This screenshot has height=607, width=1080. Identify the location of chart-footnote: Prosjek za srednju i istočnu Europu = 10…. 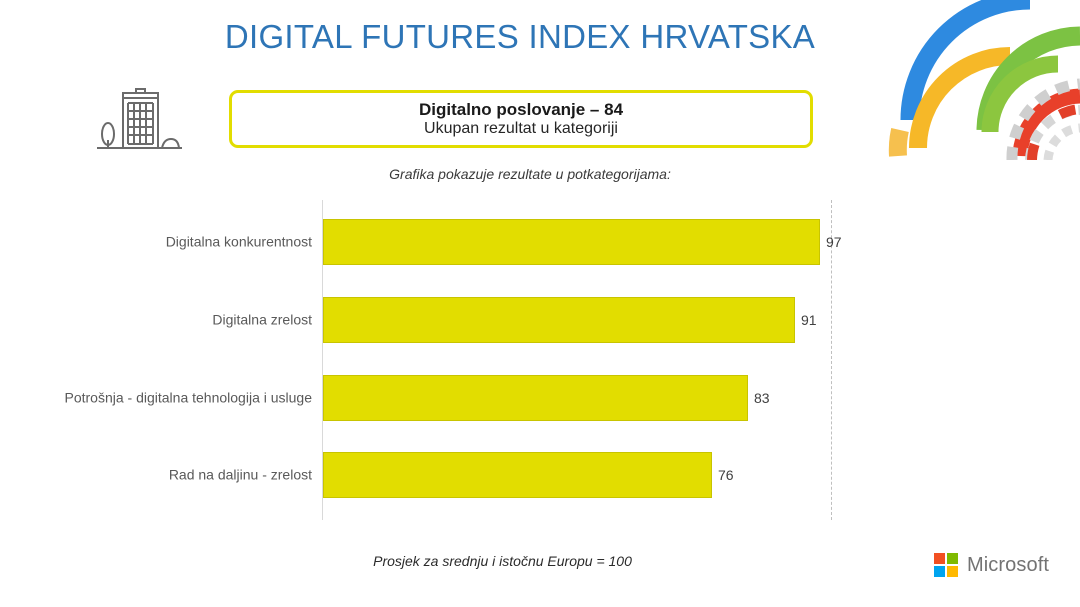
(502, 561).